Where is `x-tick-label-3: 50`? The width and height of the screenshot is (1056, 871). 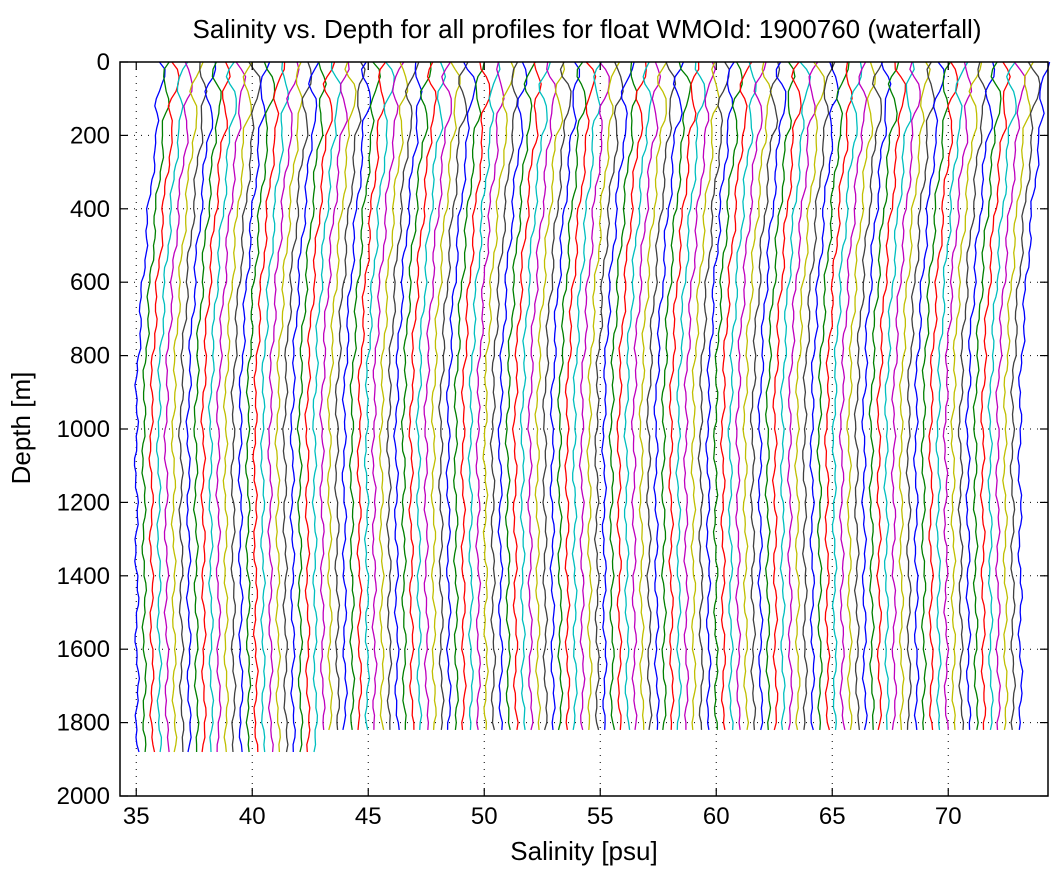
x-tick-label-3: 50 is located at coordinates (484, 816).